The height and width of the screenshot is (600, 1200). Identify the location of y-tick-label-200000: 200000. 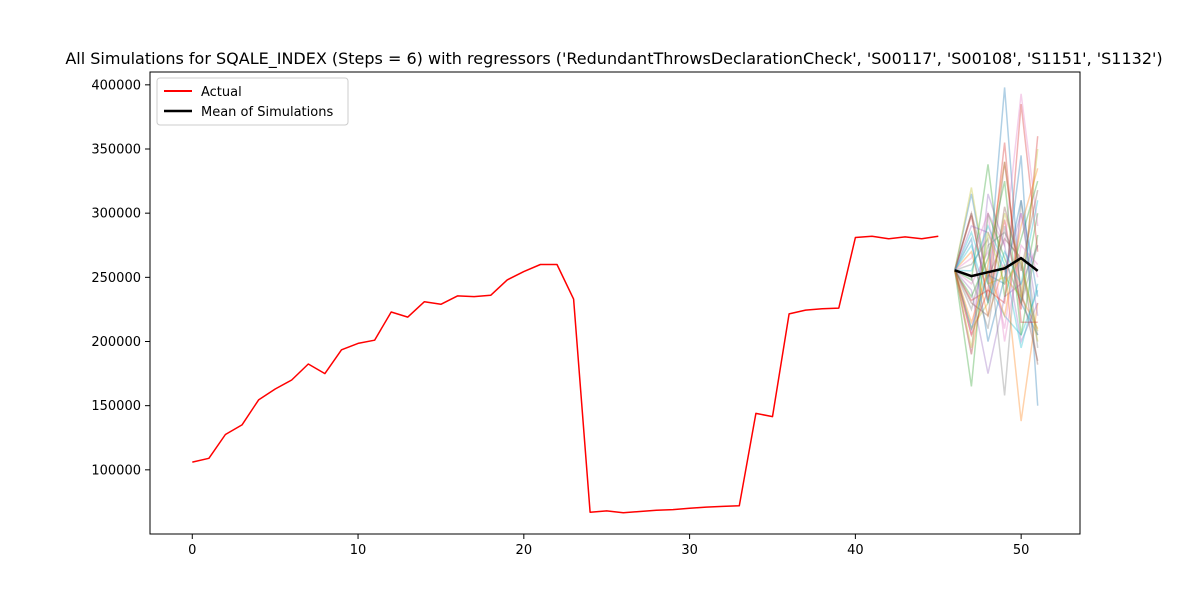
(116, 342).